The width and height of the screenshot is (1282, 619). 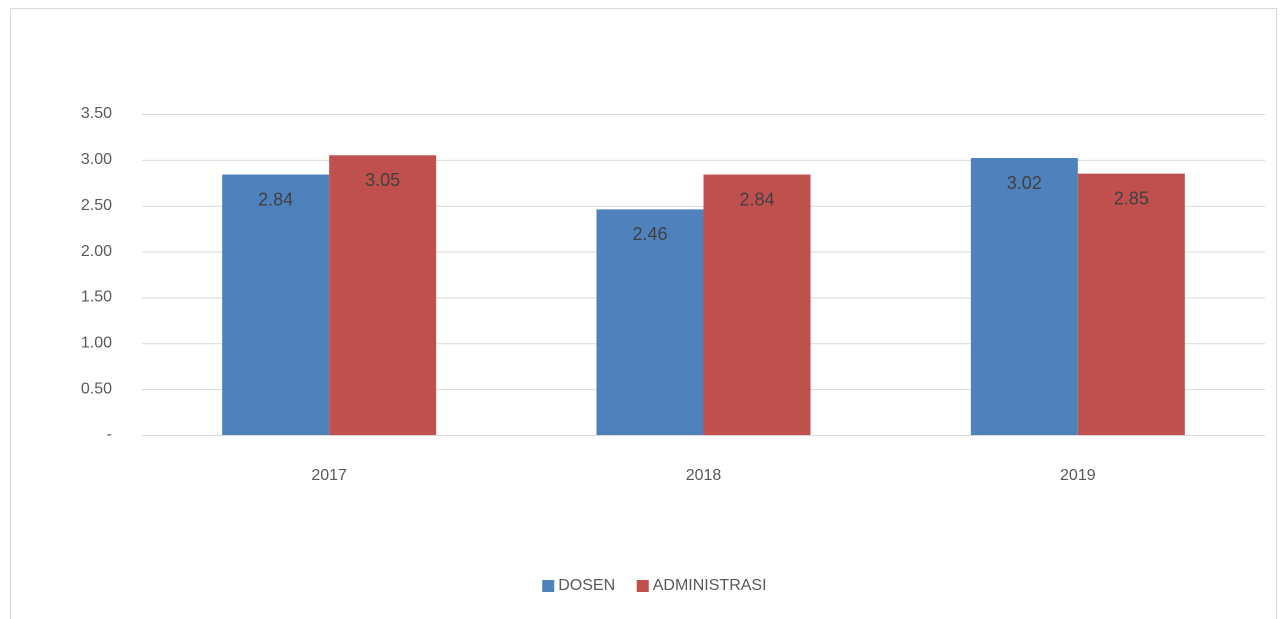 What do you see at coordinates (704, 475) in the screenshot?
I see `x-tick-label: 2018` at bounding box center [704, 475].